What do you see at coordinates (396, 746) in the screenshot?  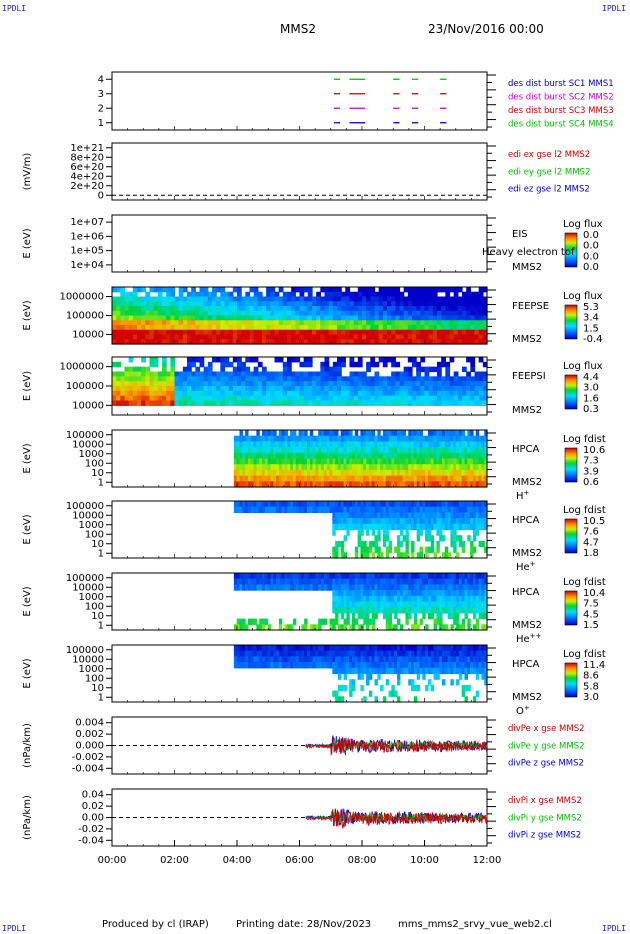 I see `divpe-trace` at bounding box center [396, 746].